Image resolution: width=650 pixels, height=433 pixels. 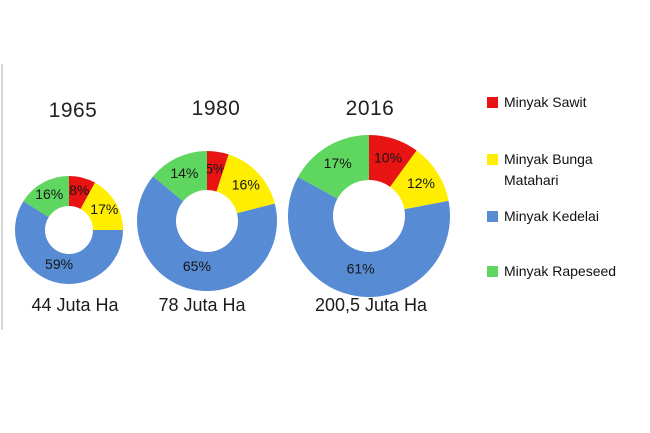 I want to click on slice-percent-label: 5%, so click(x=215, y=168).